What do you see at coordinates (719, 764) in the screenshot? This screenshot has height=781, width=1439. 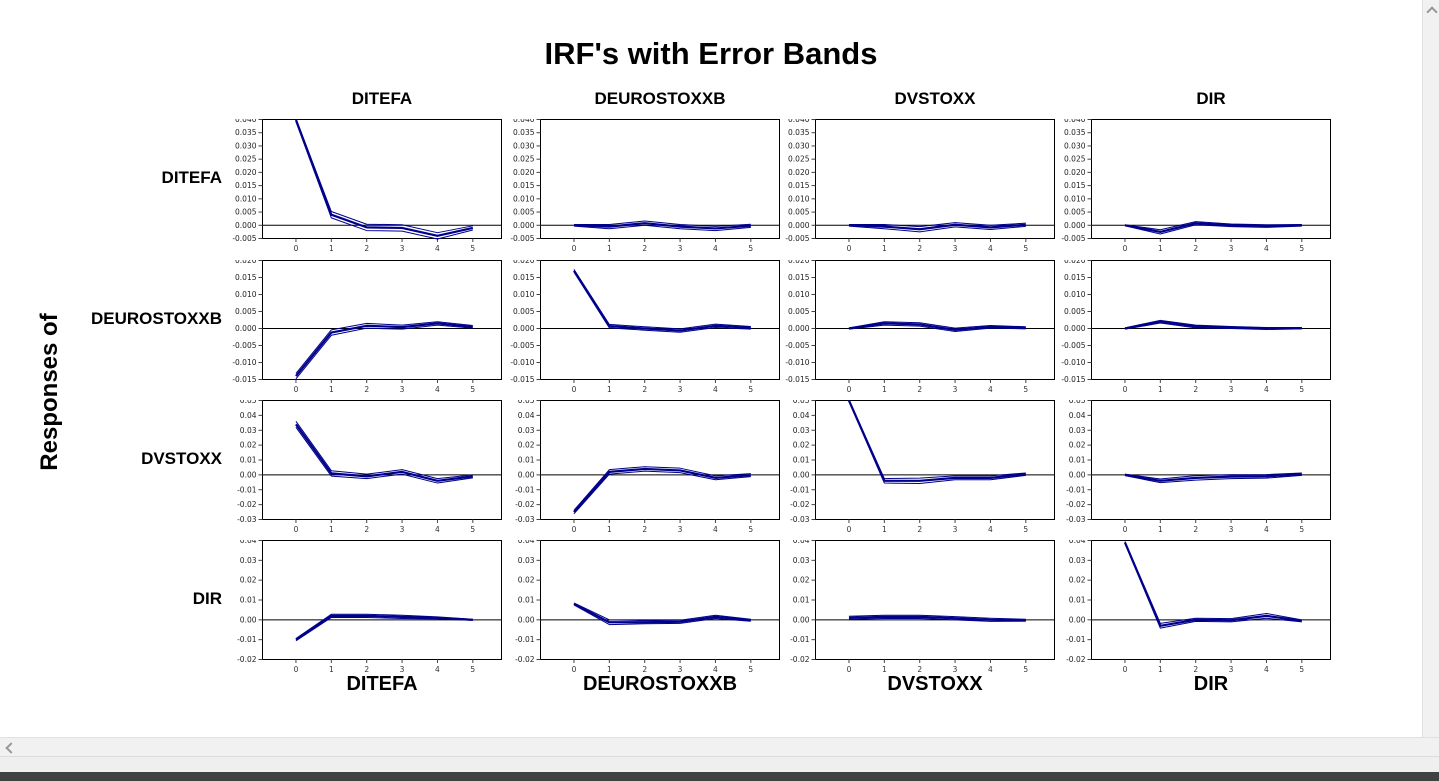 I see `window-bottom-strip` at bounding box center [719, 764].